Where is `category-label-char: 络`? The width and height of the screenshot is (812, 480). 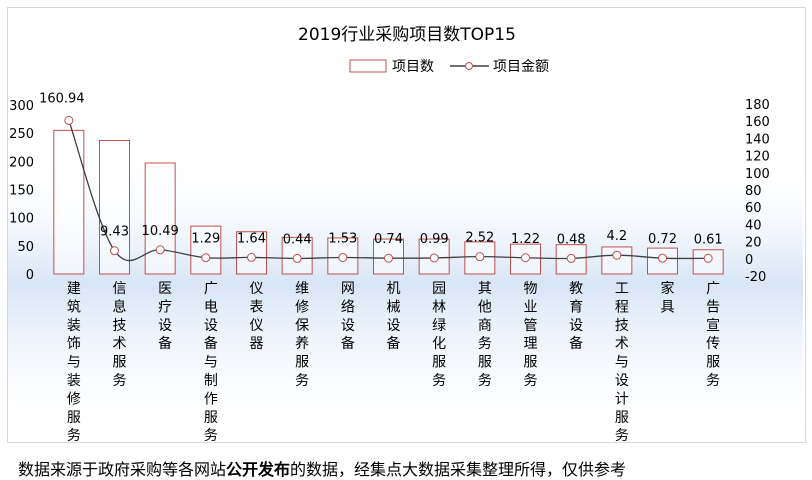 category-label-char: 络 is located at coordinates (348, 307).